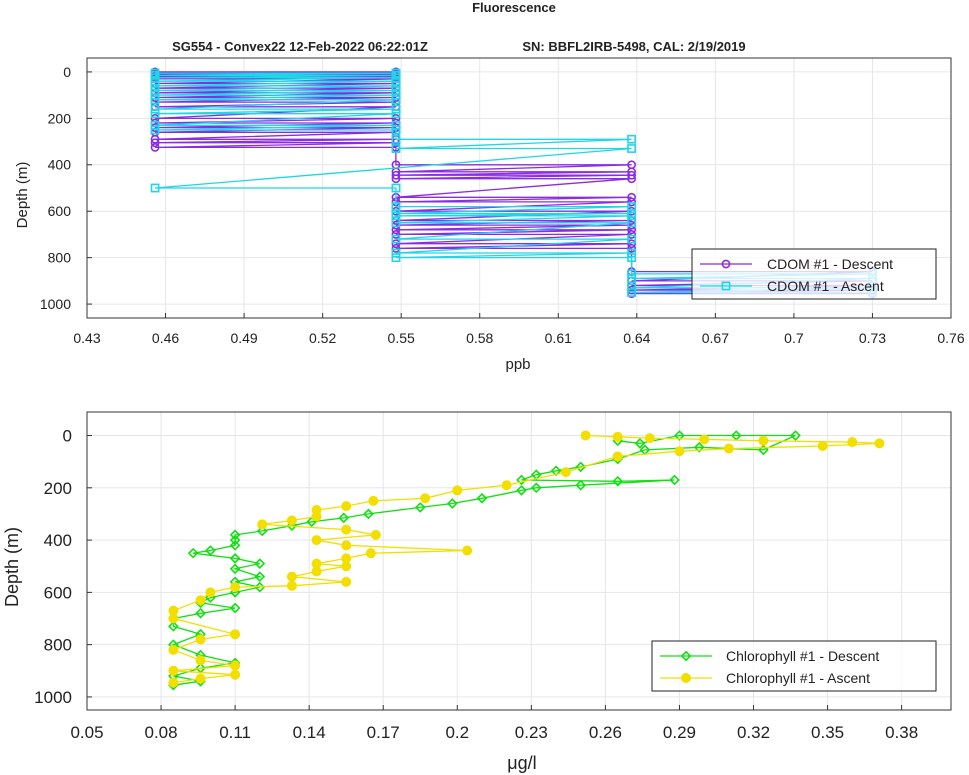  Describe the element at coordinates (67, 435) in the screenshot. I see `chlorophyll-y-tick-label: 0` at that location.